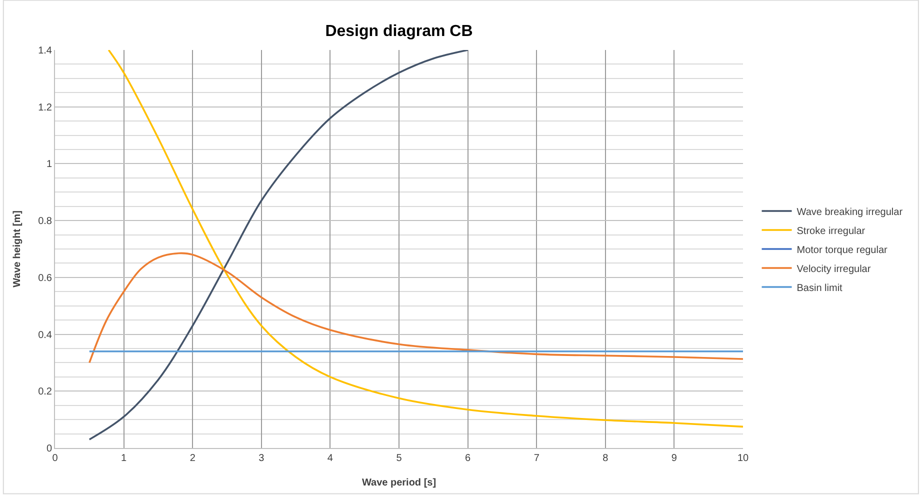 The width and height of the screenshot is (921, 498). Describe the element at coordinates (49, 449) in the screenshot. I see `y-tick-label: 0` at that location.